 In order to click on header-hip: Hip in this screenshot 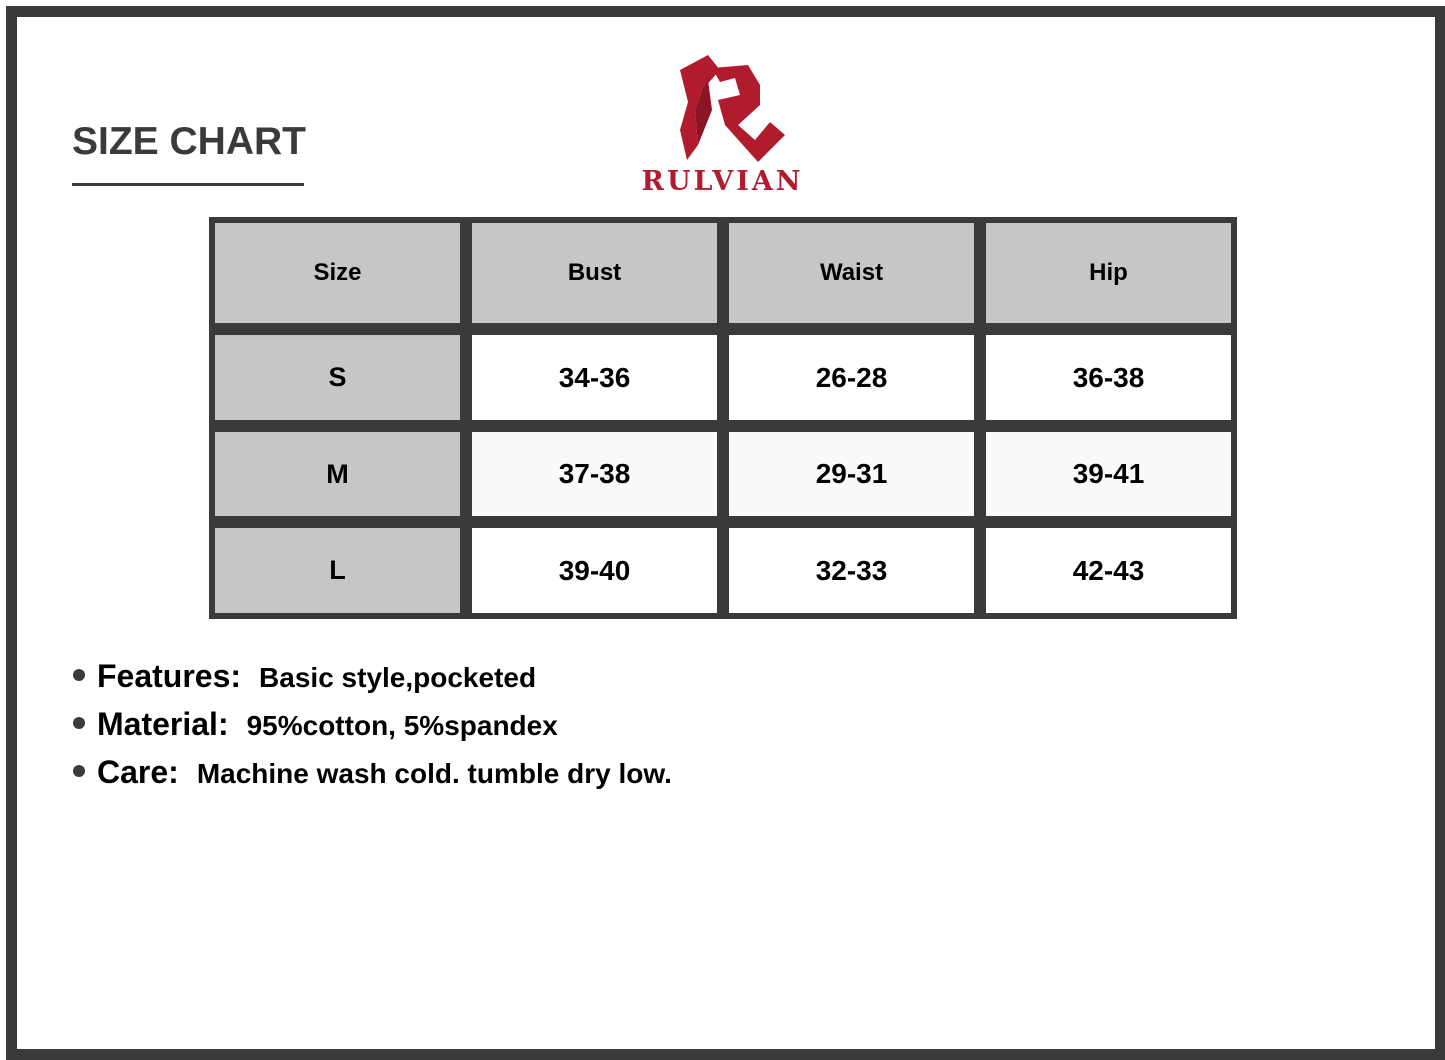, I will do `click(1108, 273)`.